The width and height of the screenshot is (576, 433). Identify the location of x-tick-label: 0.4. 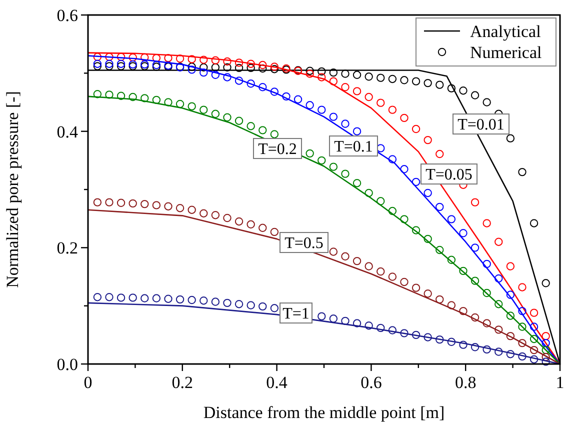
(277, 382).